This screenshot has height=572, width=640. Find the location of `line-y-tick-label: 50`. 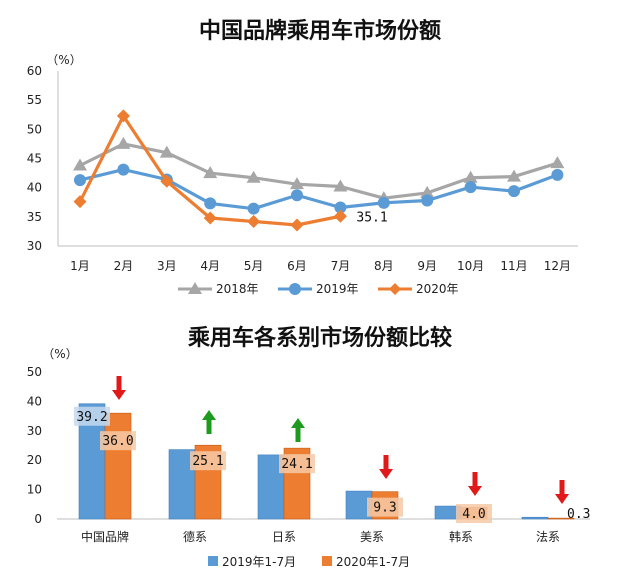

line-y-tick-label: 50 is located at coordinates (34, 129).